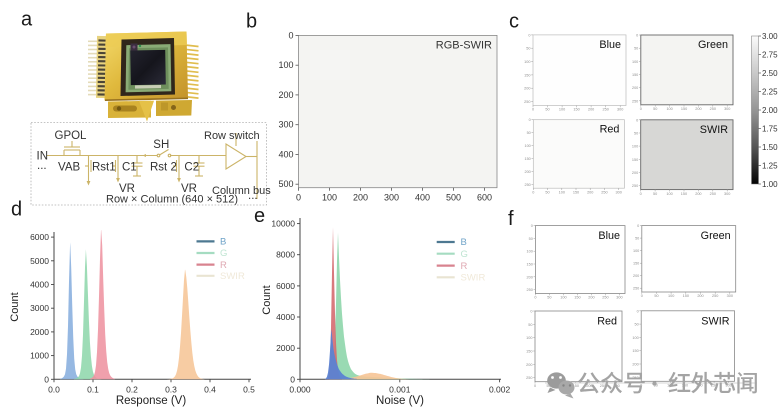  Describe the element at coordinates (770, 147) in the screenshot. I see `svg-text: 1.50` at that location.